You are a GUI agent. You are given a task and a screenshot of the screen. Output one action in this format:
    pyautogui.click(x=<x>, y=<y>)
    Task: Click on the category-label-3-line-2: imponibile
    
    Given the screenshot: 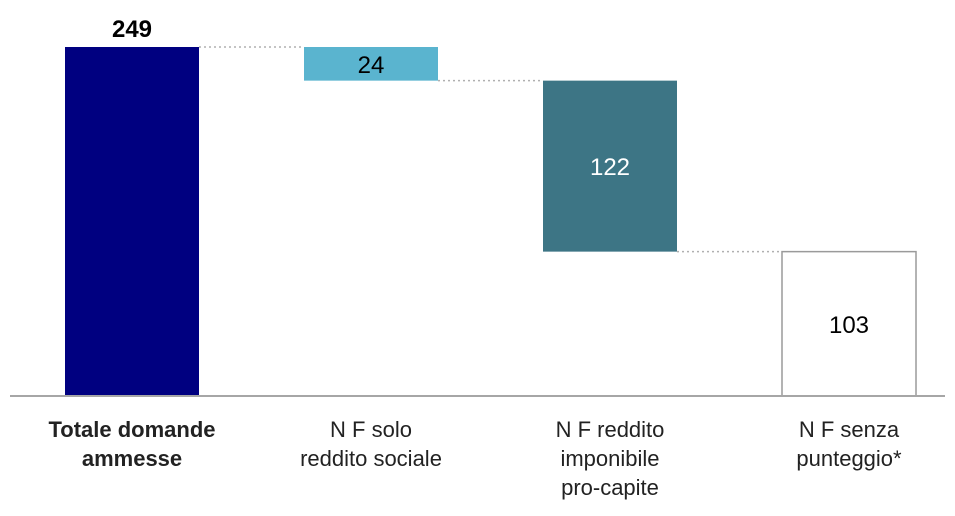 What is the action you would take?
    pyautogui.click(x=609, y=458)
    